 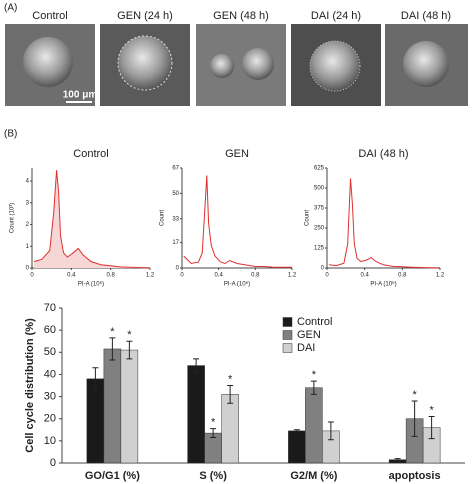 What do you see at coordinates (10, 8) in the screenshot?
I see `panel-label: (A)` at bounding box center [10, 8].